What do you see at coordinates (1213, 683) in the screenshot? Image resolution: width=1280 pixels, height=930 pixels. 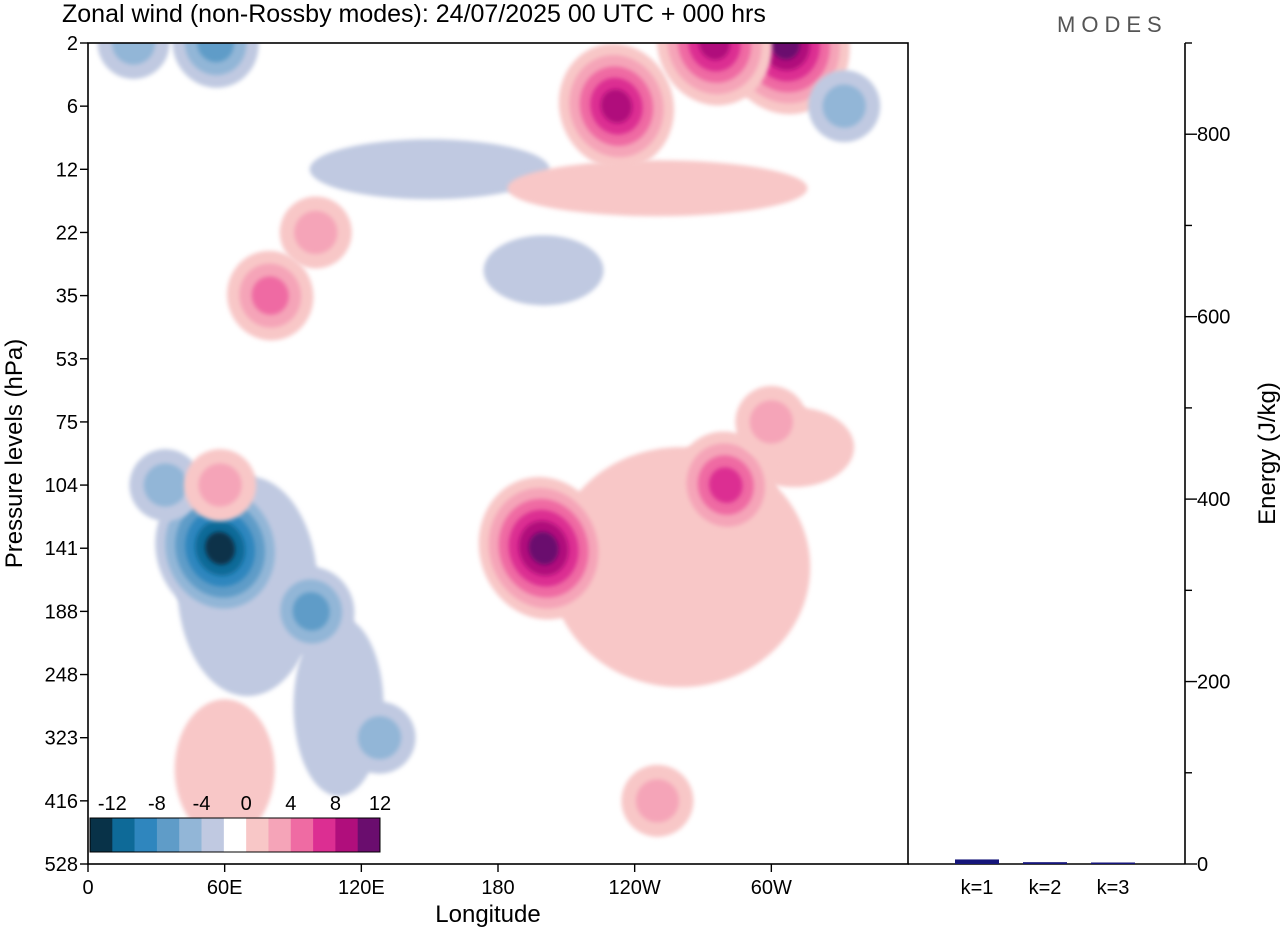 I see `energy-tick-label: 200` at bounding box center [1213, 683].